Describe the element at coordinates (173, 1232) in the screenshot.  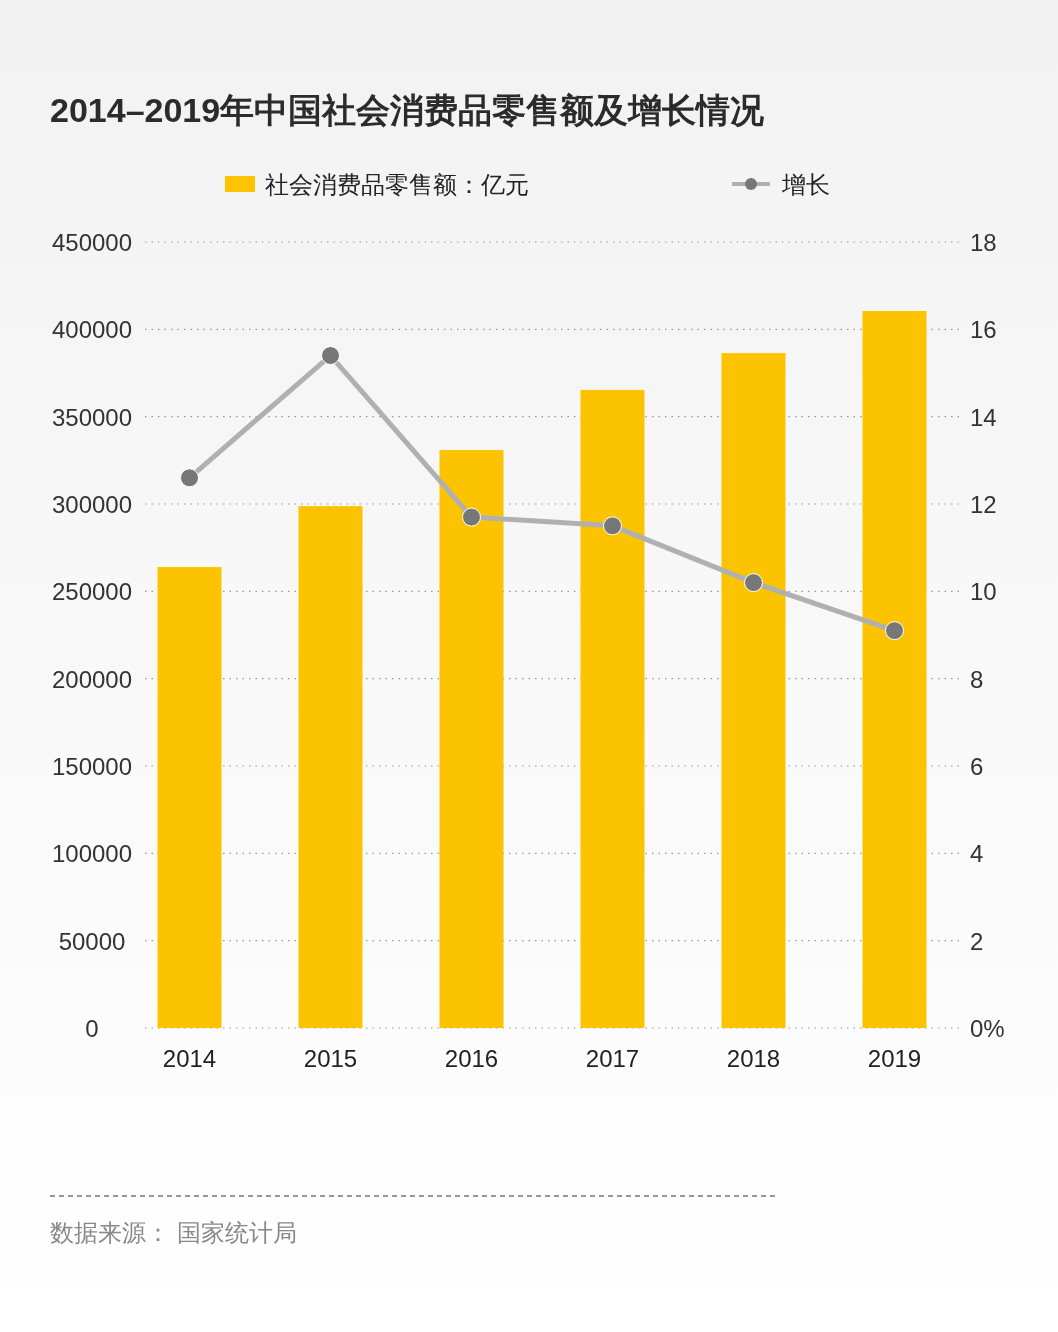
I see `source-note: 数据来源： 国家统计局` at that location.